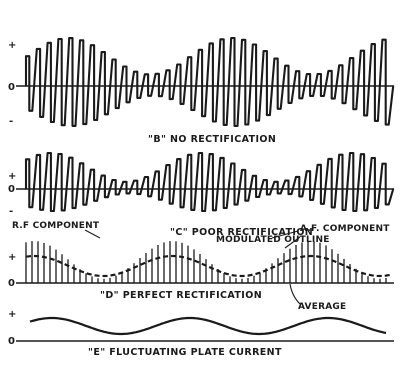  Describe the element at coordinates (208, 326) in the screenshot. I see `panel-e-plate-current-curve` at that location.